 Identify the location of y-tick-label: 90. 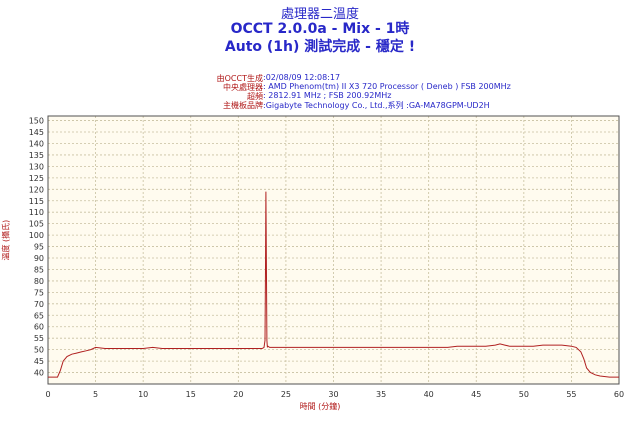
(39, 258).